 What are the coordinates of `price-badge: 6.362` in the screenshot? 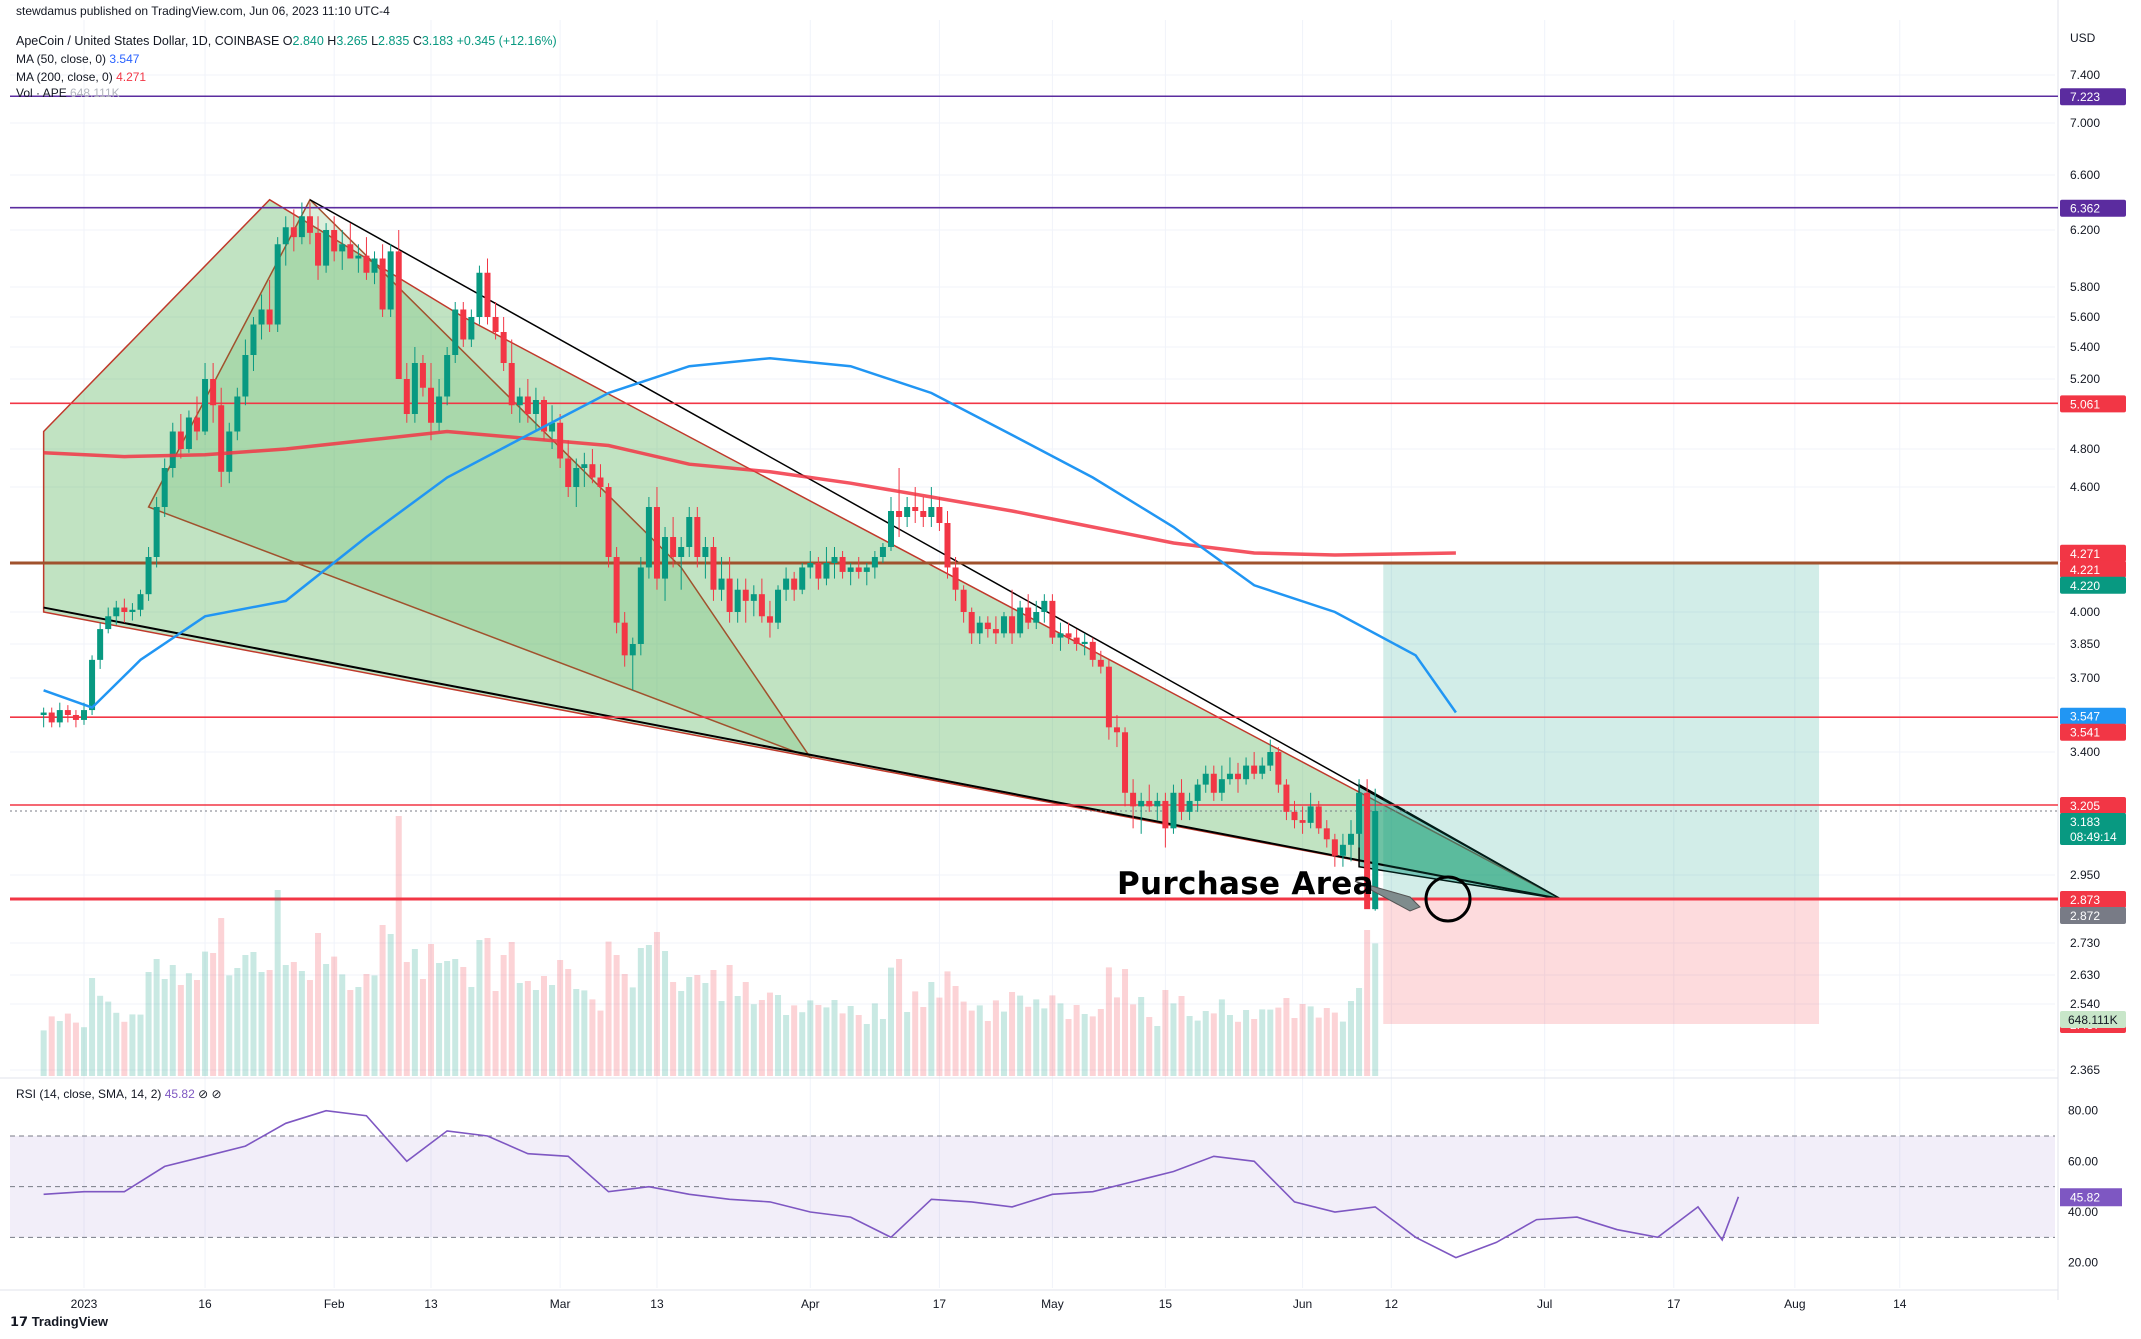 It's located at (2093, 208).